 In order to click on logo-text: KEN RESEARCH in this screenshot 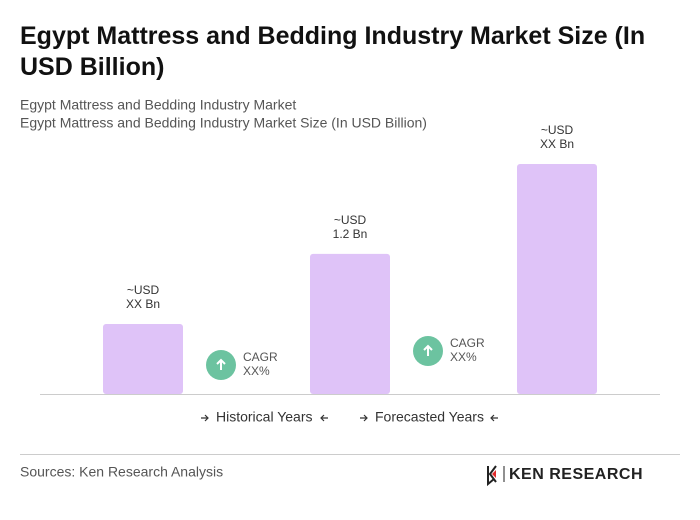, I will do `click(576, 474)`.